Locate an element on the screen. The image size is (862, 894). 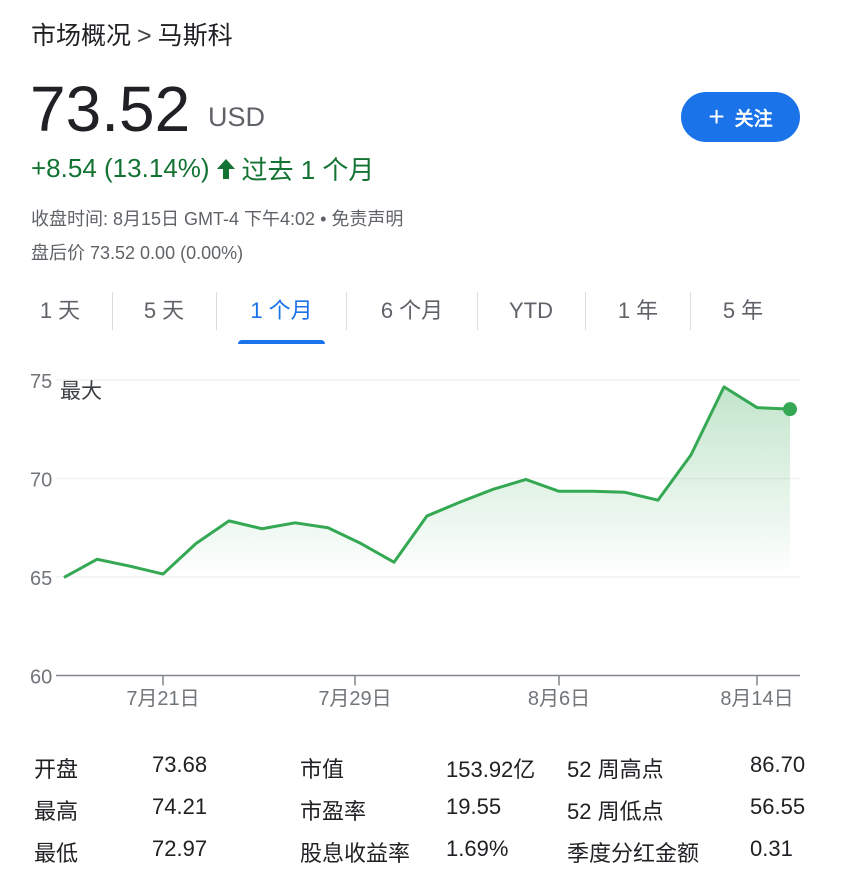
stat-label: 市盈率 is located at coordinates (333, 811).